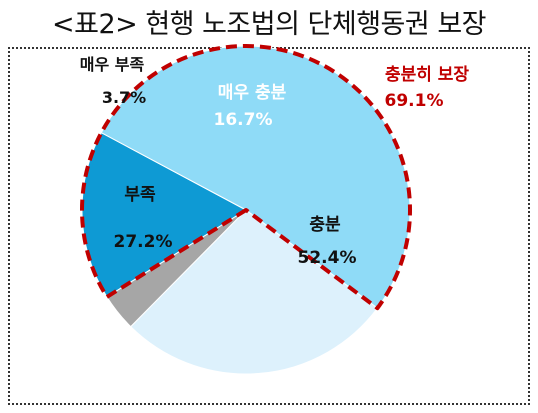  Describe the element at coordinates (325, 225) in the screenshot. I see `slice-label-sufficient: 충분` at that location.